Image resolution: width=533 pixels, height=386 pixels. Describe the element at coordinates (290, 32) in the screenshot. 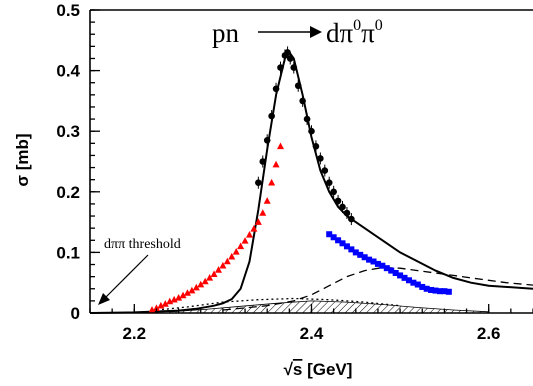

I see `reaction-arrow` at that location.